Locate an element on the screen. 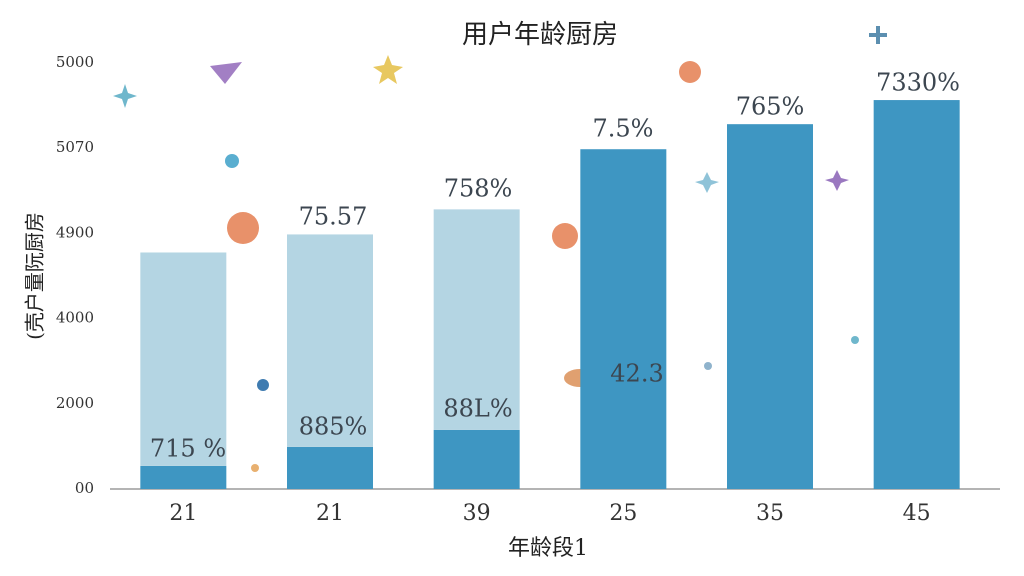 The height and width of the screenshot is (576, 1024). annotation: 42.3 is located at coordinates (636, 374).